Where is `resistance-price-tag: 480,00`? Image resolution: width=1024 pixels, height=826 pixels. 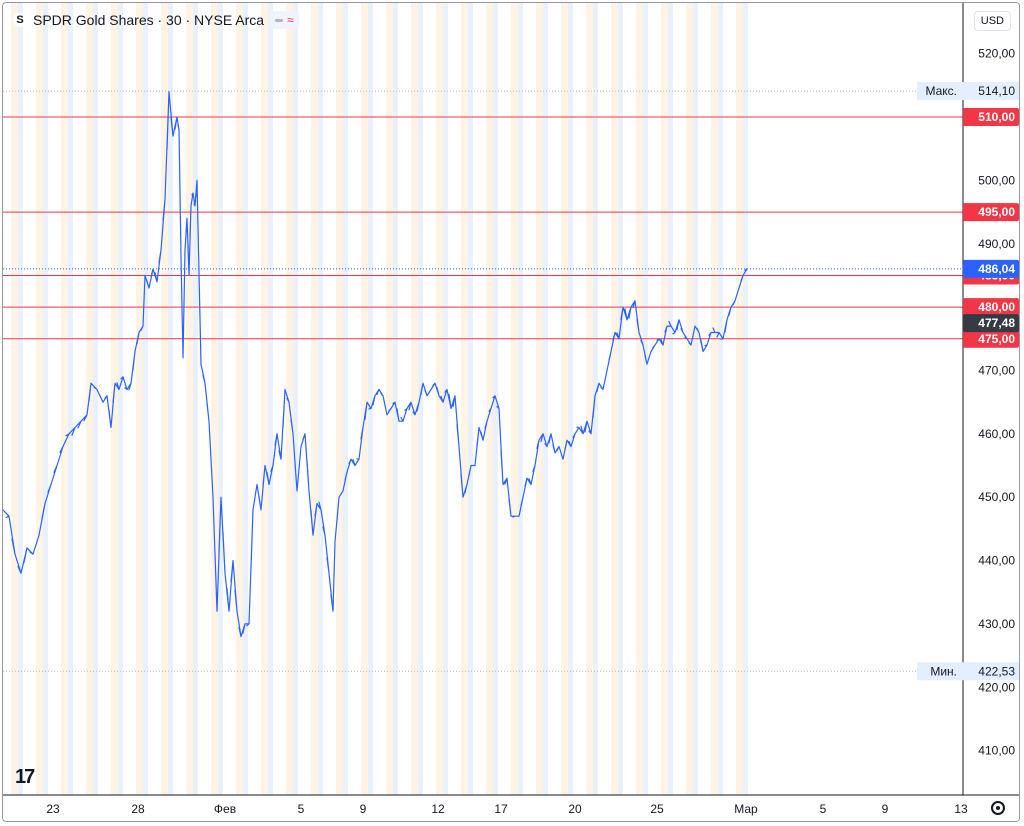
resistance-price-tag: 480,00 is located at coordinates (996, 307).